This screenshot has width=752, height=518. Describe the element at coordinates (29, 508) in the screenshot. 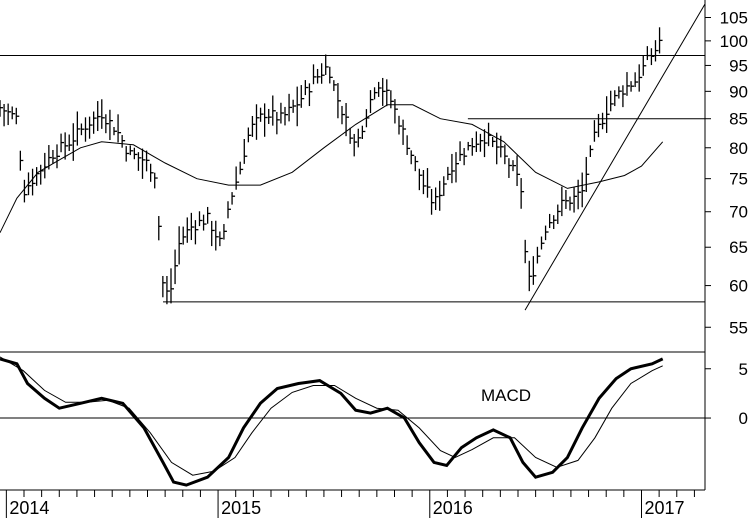

I see `x-tick-label: 2014` at that location.